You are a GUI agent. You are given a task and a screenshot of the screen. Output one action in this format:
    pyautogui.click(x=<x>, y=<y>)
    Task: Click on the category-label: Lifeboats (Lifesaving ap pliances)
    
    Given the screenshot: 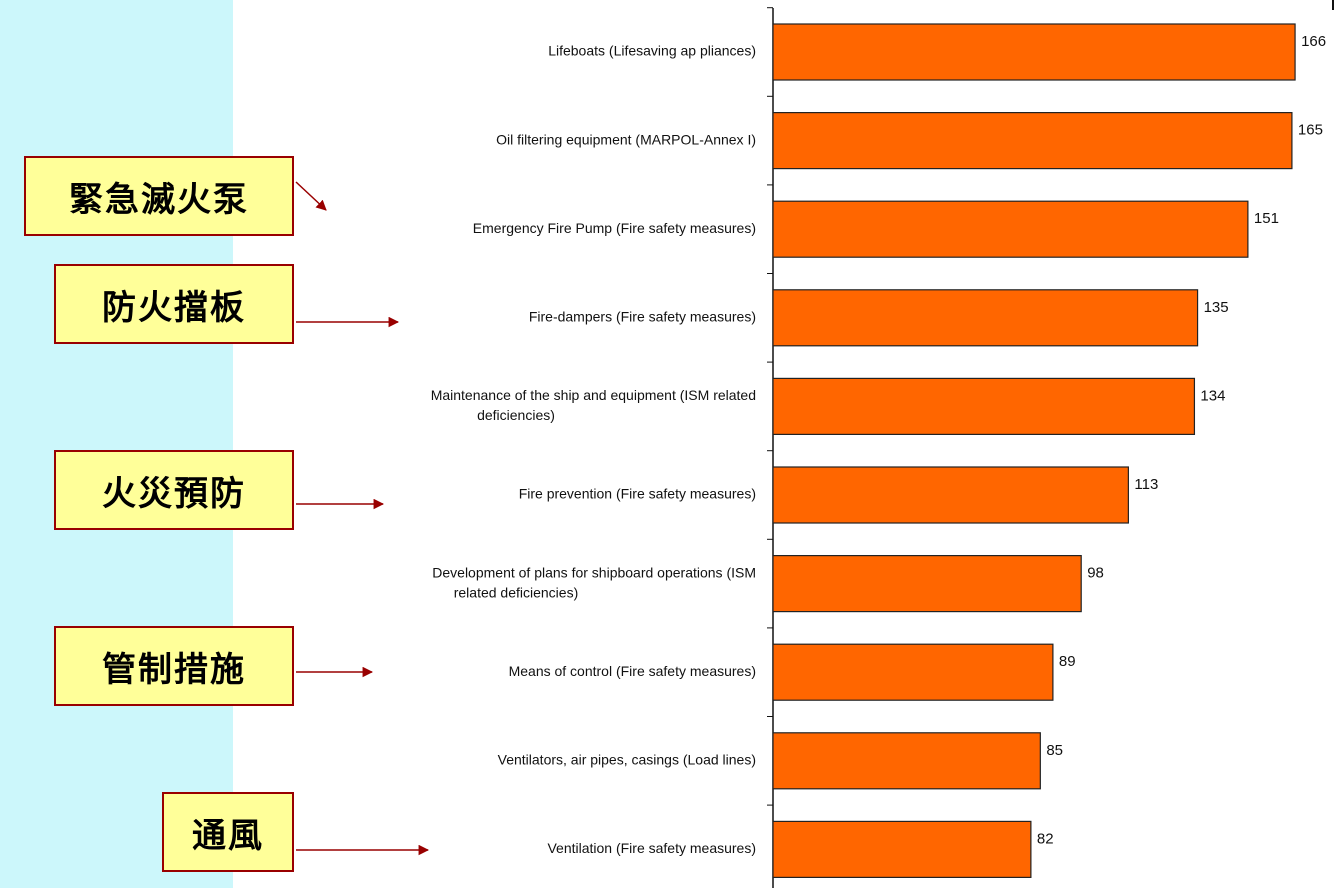 What is the action you would take?
    pyautogui.click(x=652, y=51)
    